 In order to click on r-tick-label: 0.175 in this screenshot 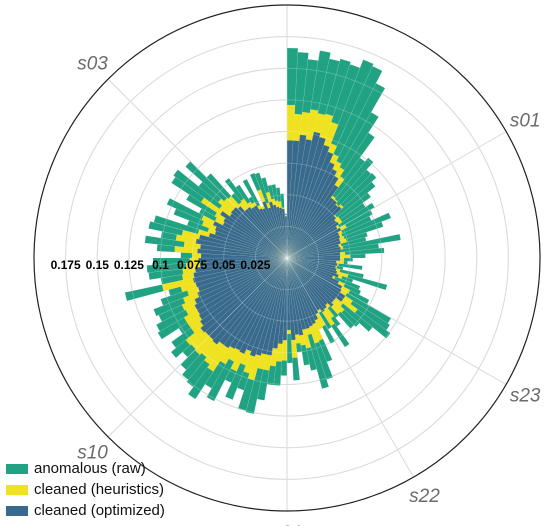, I will do `click(66, 265)`.